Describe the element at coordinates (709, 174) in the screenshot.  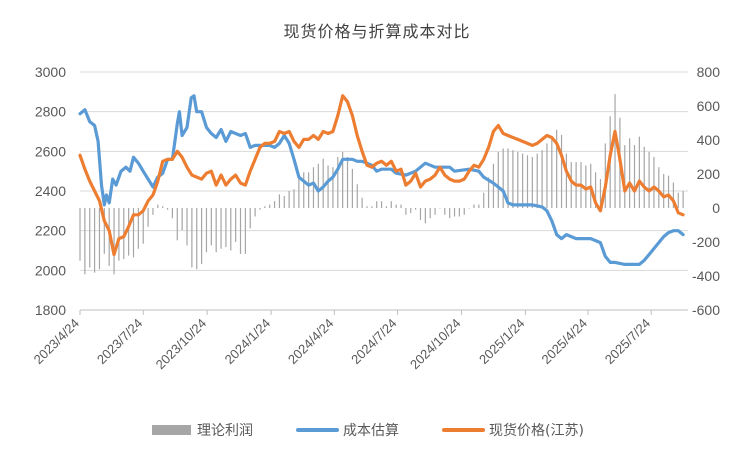
I see `right-tick-label: 200` at that location.